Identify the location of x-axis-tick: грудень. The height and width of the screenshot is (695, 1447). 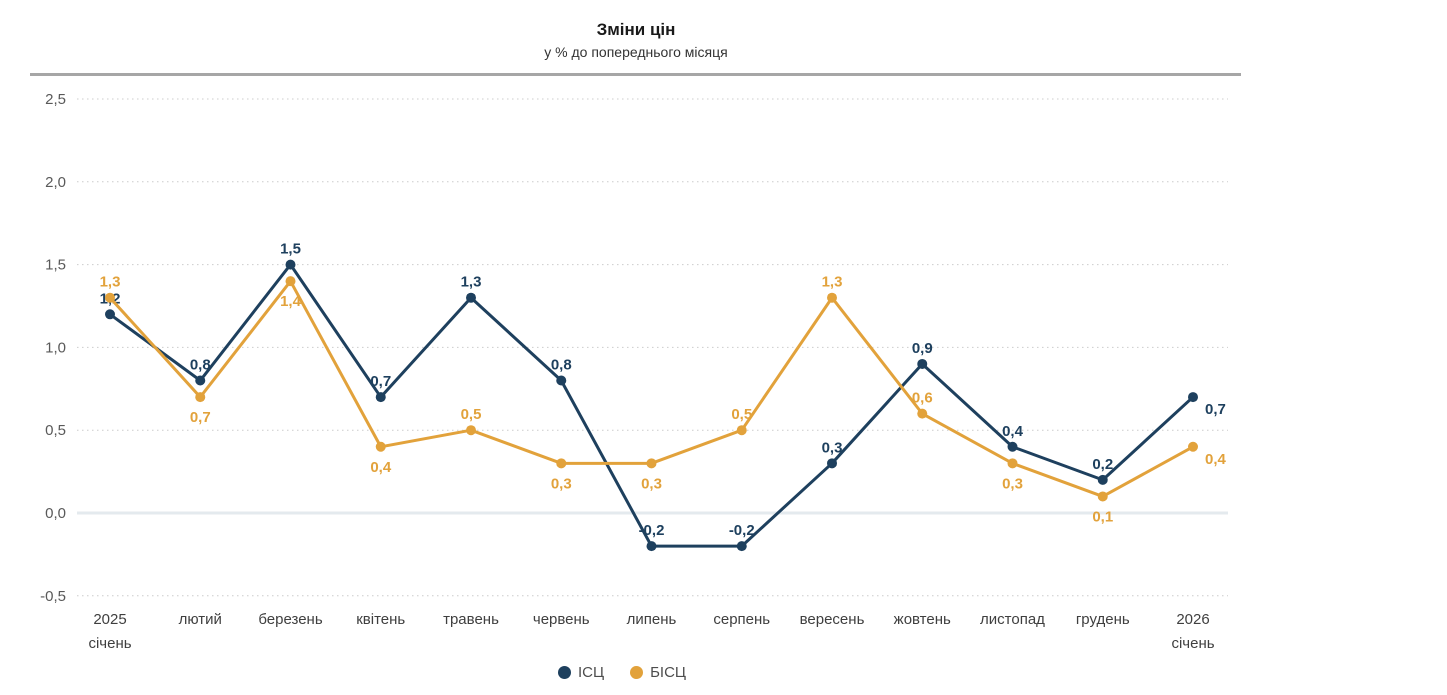
(1103, 619).